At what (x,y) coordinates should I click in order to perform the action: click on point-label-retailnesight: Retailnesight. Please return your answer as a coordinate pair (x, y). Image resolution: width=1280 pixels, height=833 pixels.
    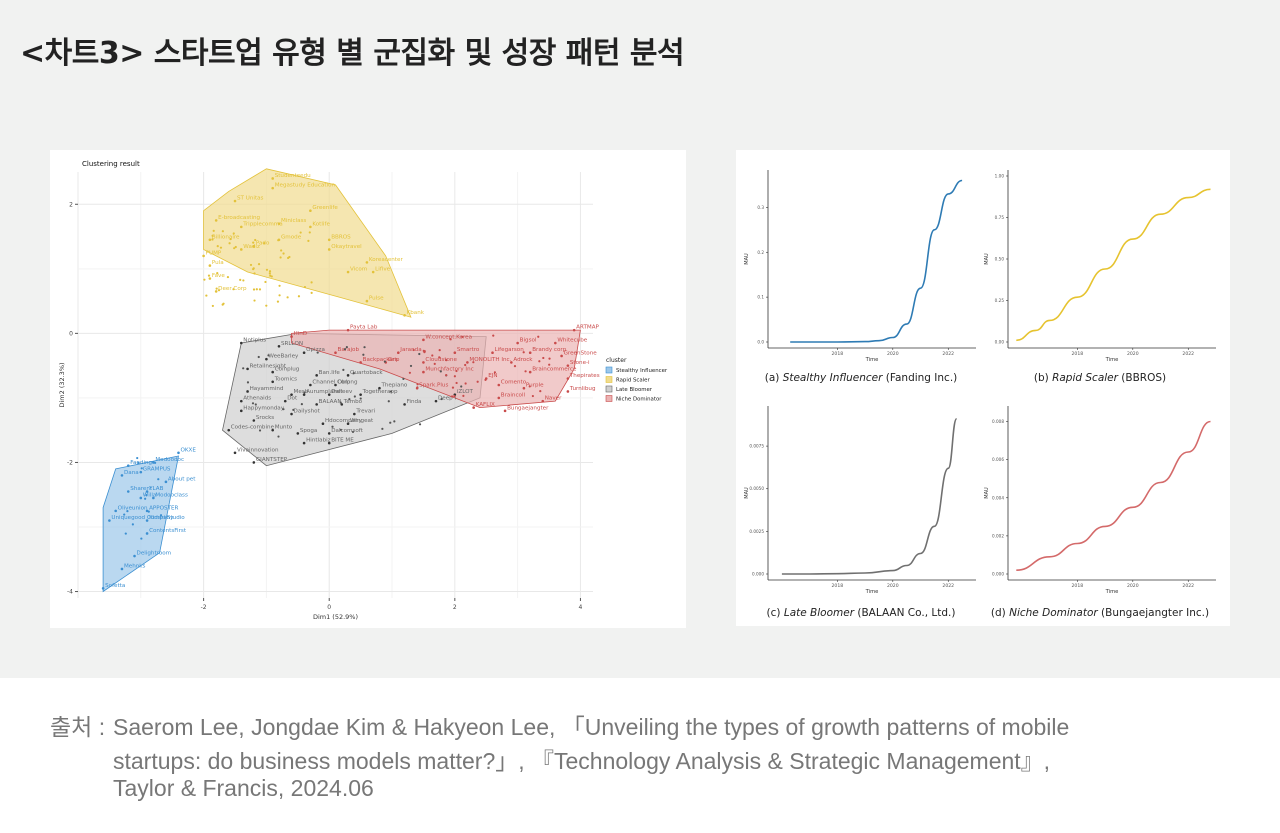
    Looking at the image, I should click on (268, 366).